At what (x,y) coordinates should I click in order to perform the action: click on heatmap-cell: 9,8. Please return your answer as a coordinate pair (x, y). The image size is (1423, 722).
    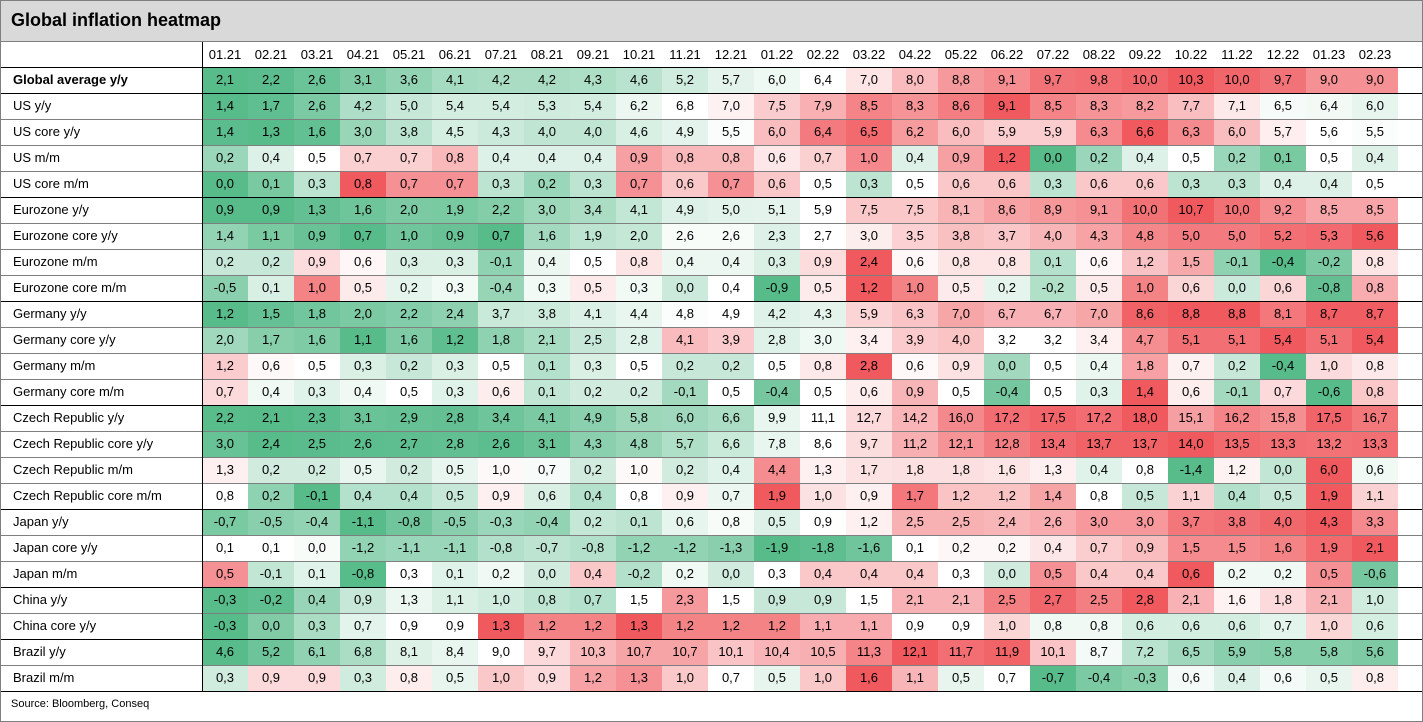
    Looking at the image, I should click on (1099, 80).